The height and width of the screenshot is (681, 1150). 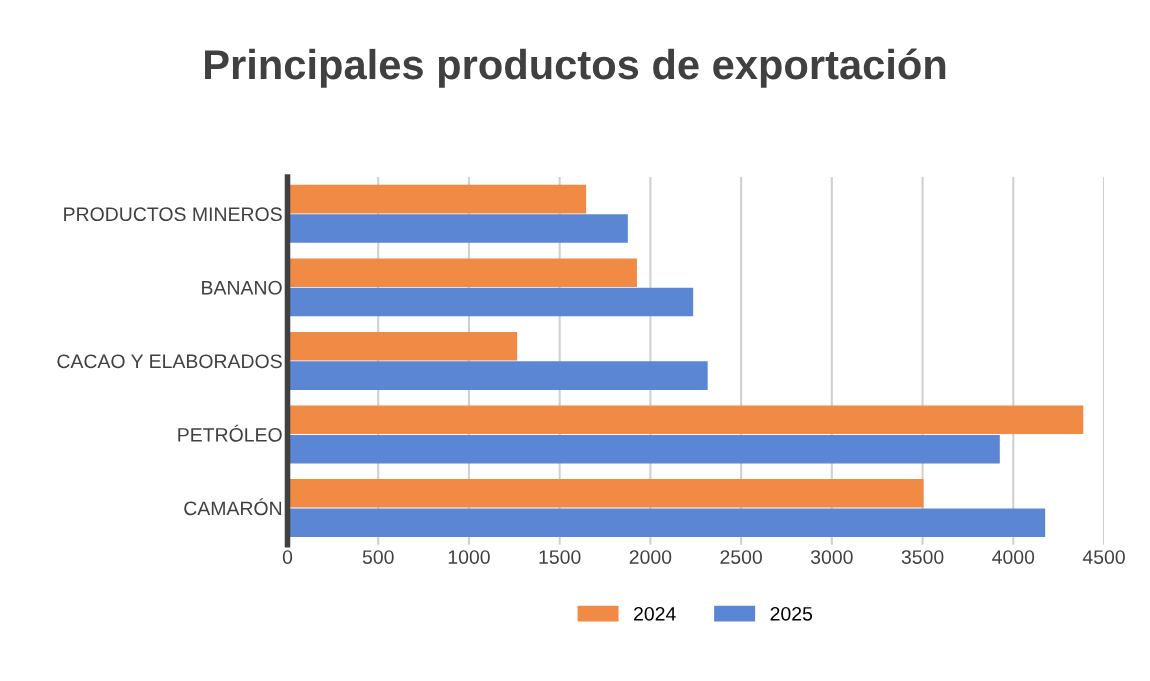 What do you see at coordinates (469, 557) in the screenshot?
I see `x-tick-label: 1000` at bounding box center [469, 557].